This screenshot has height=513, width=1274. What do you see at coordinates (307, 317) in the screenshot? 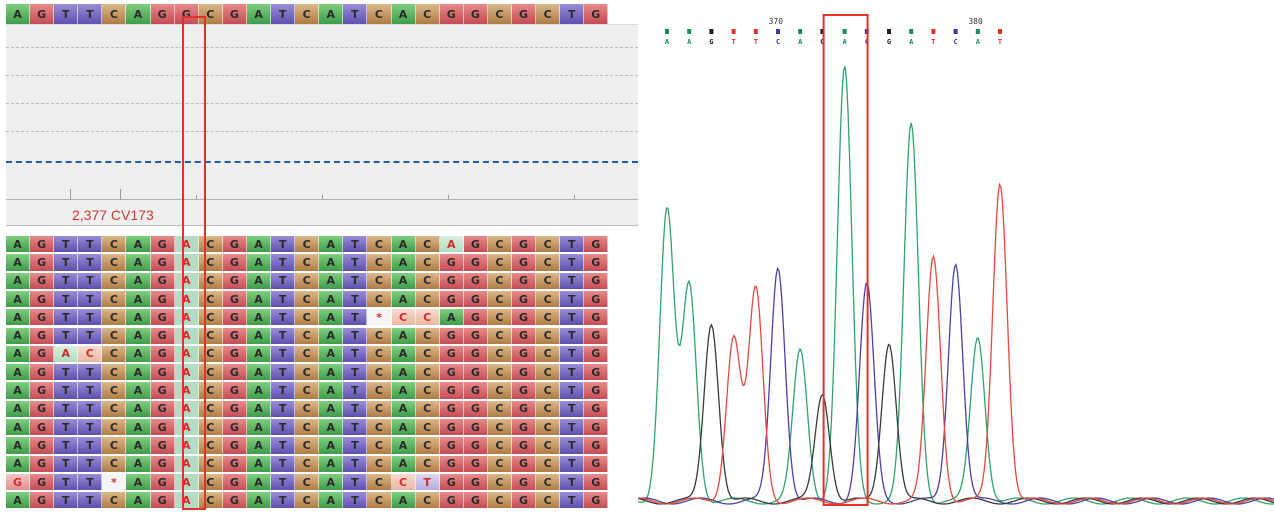
I see `read-row: A G T T C A G A C G A T C A T * C C A G C G C T G` at bounding box center [307, 317].